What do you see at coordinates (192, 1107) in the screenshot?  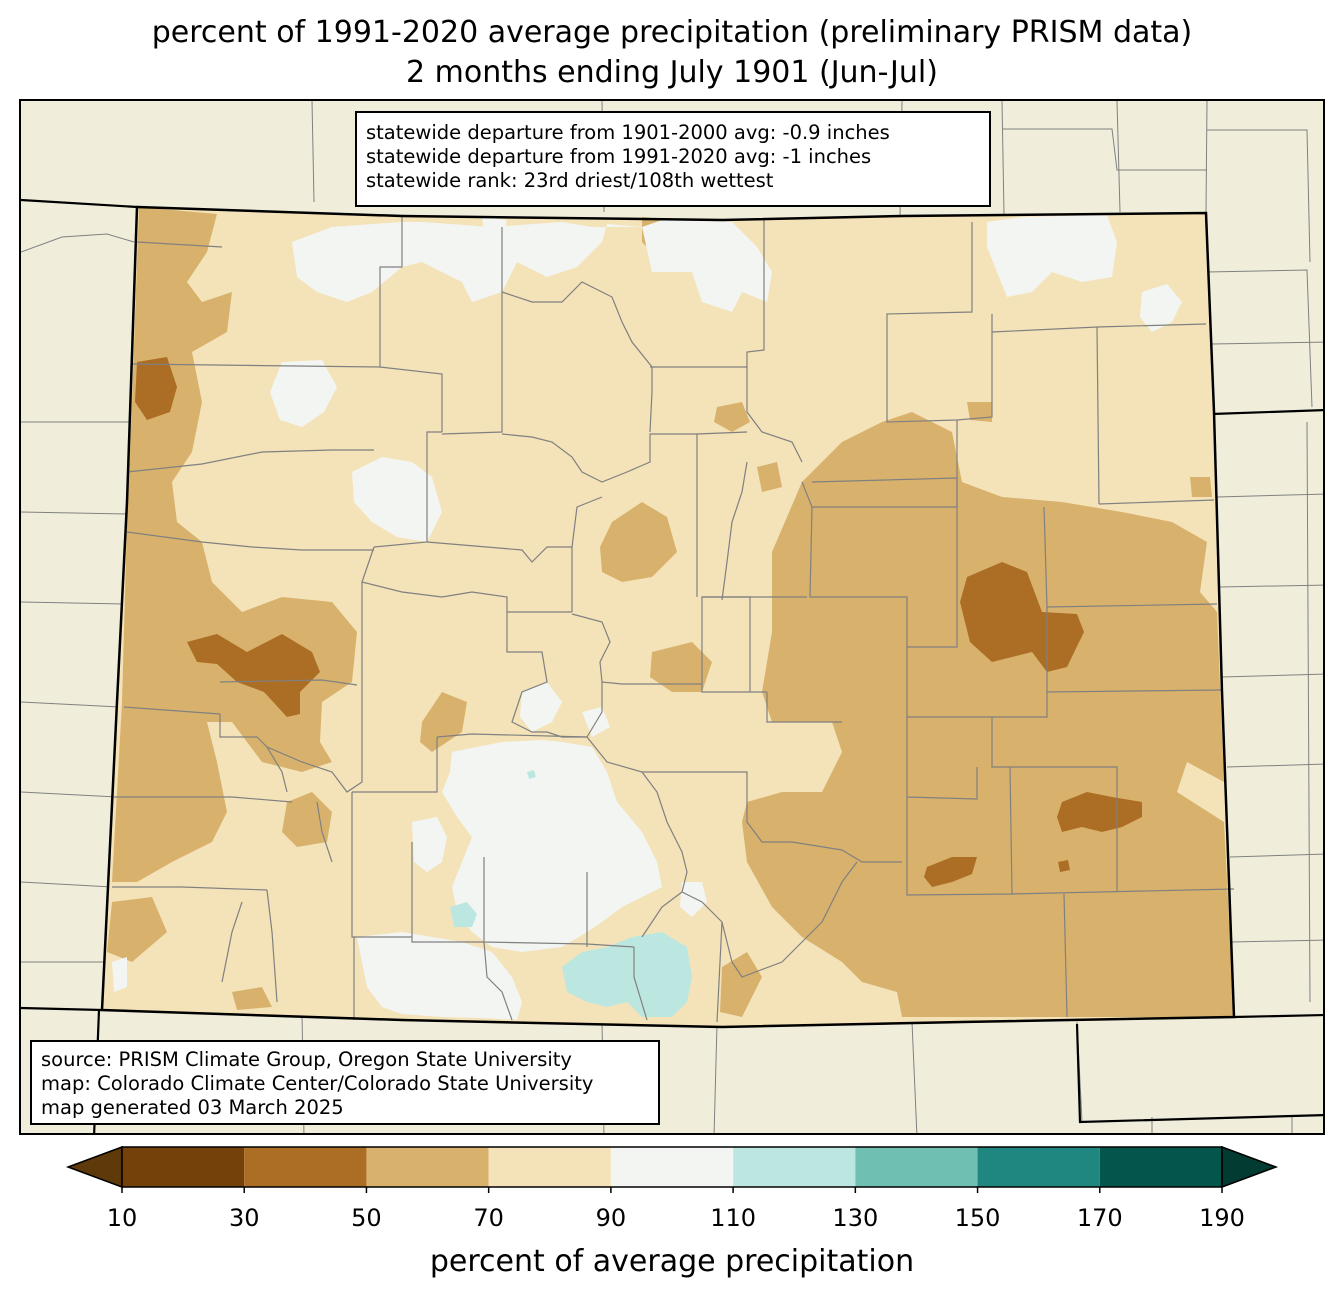 I see `source-generated-date: map generated 03 March 2025` at bounding box center [192, 1107].